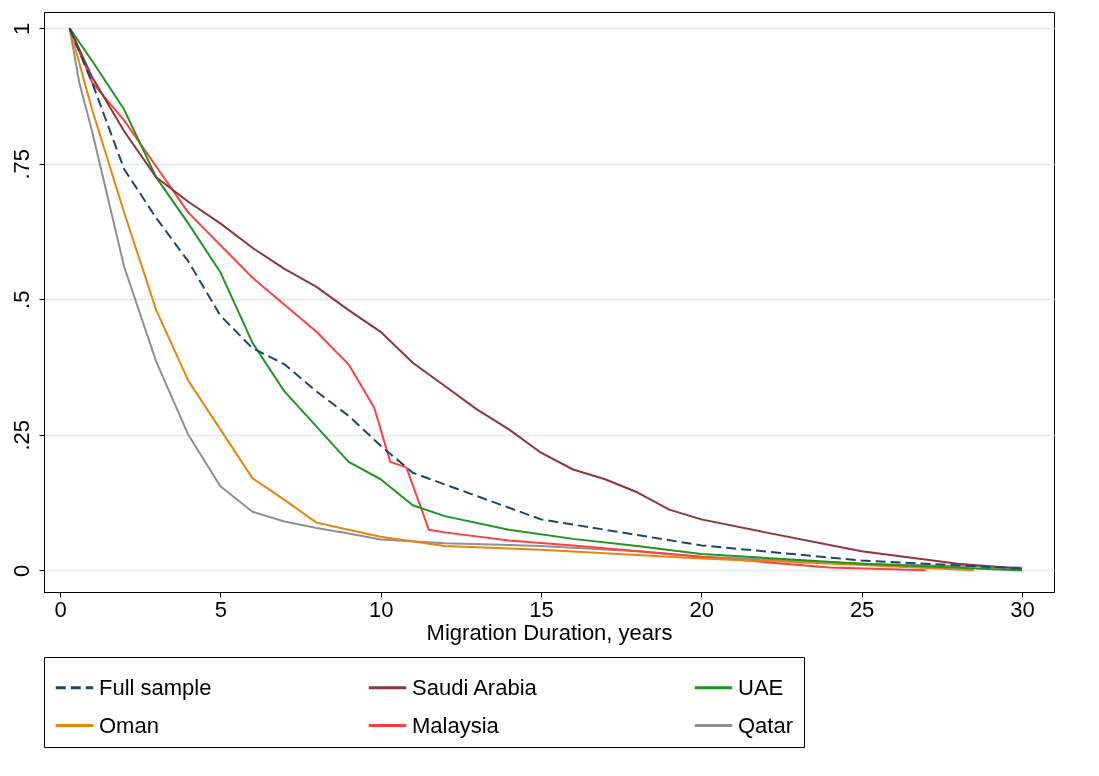  What do you see at coordinates (21, 435) in the screenshot?
I see `y-tick-label: .25` at bounding box center [21, 435].